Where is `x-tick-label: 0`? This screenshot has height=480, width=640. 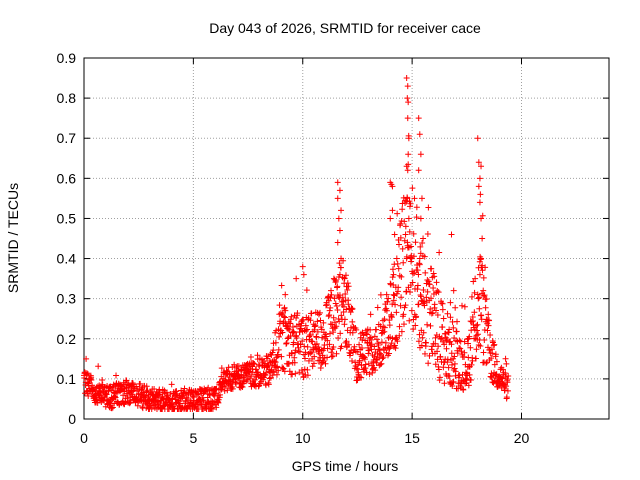
x-tick-label: 0 is located at coordinates (84, 438).